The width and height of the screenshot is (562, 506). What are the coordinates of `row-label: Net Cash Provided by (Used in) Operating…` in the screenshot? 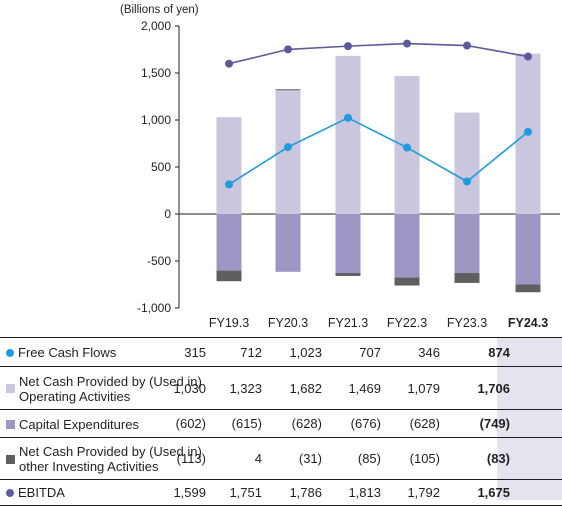 It's located at (104, 388).